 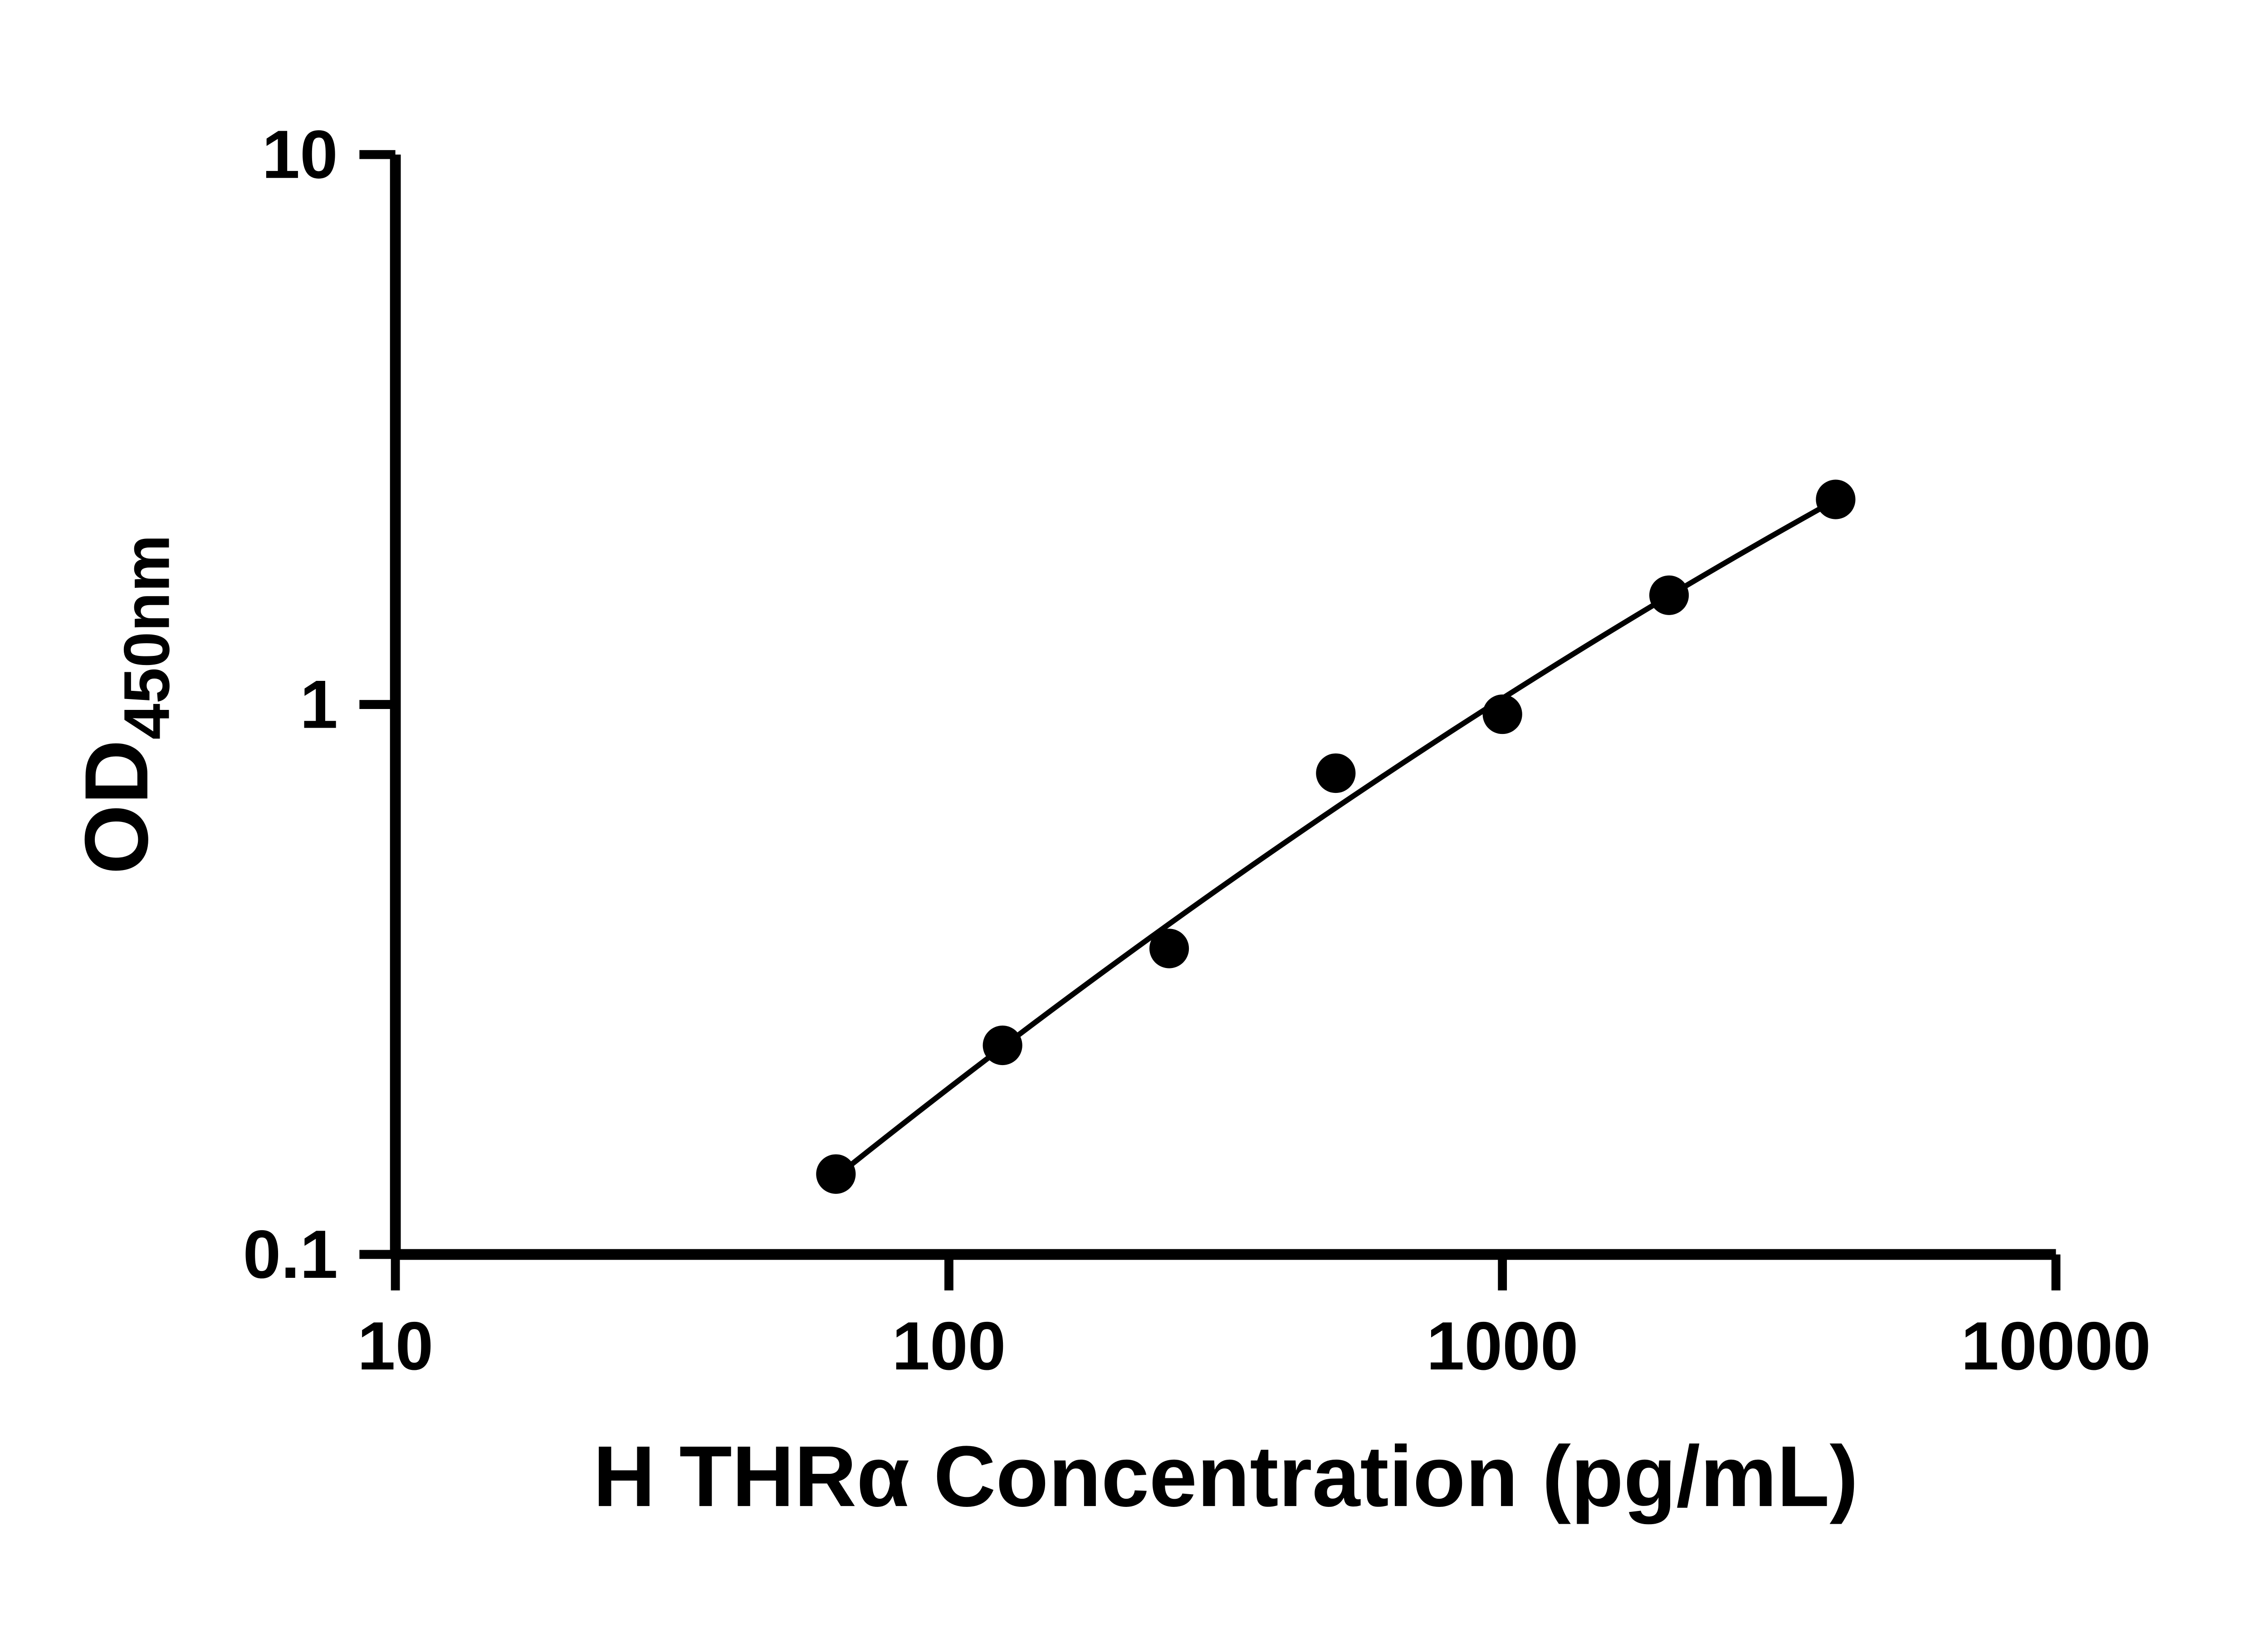 I want to click on y-tick-label: 0.1, so click(x=291, y=1254).